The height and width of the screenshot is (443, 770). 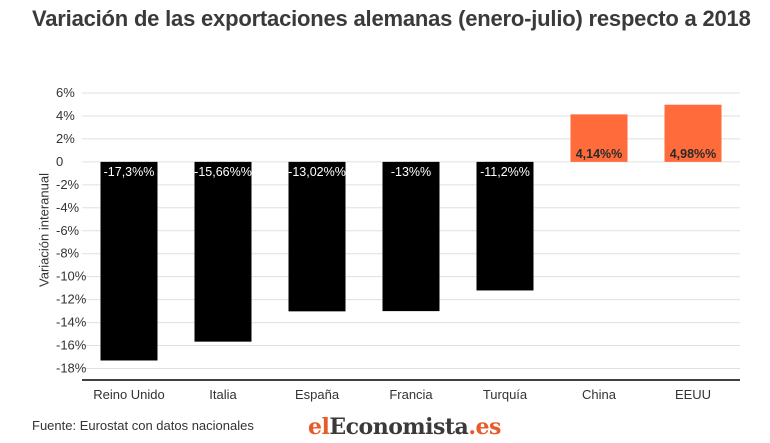 I want to click on x-tick-label: China, so click(x=599, y=394).